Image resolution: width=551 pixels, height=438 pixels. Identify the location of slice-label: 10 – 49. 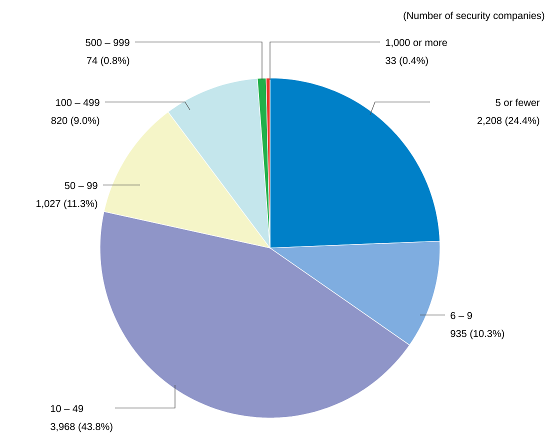
(67, 408).